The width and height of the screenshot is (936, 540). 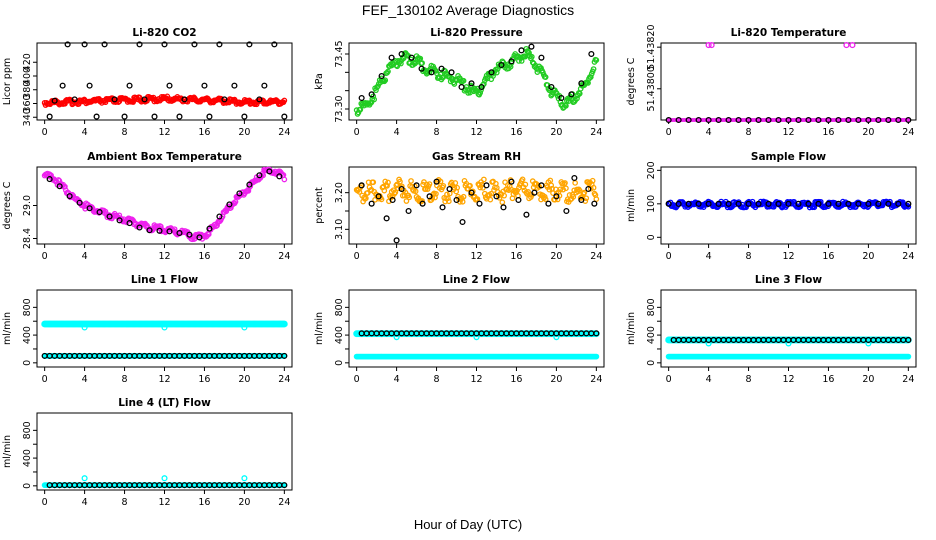 What do you see at coordinates (27, 90) in the screenshot?
I see `y-tick-label: 380` at bounding box center [27, 90].